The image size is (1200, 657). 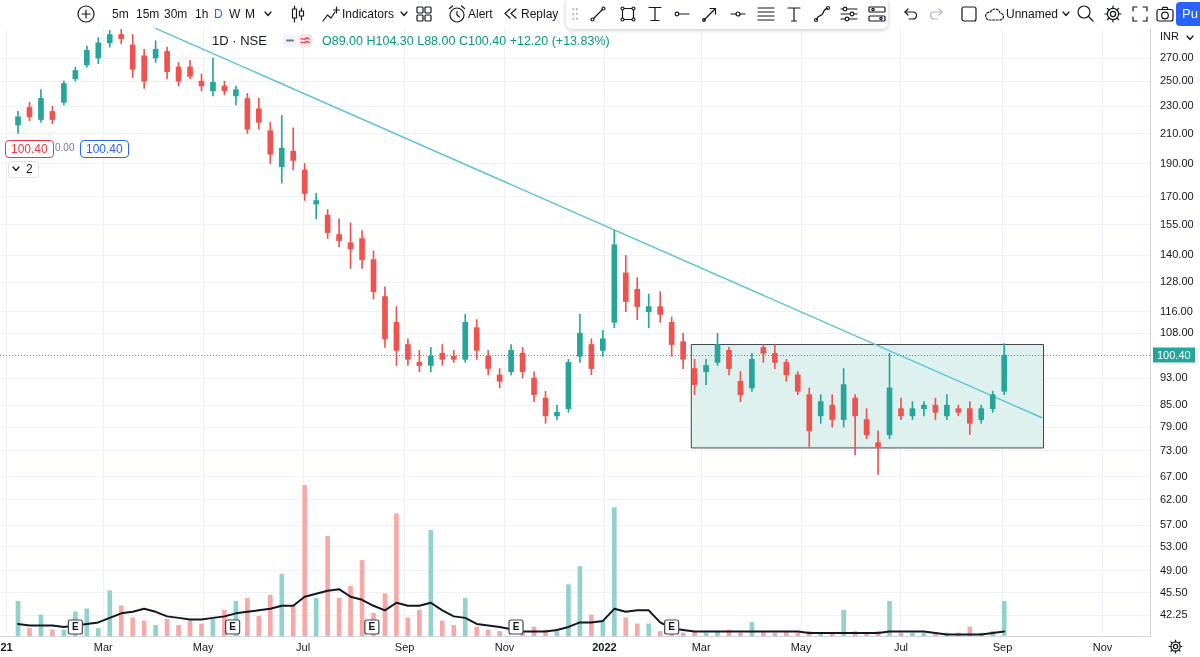 I want to click on y-tick-label: 42.25, so click(x=1174, y=614).